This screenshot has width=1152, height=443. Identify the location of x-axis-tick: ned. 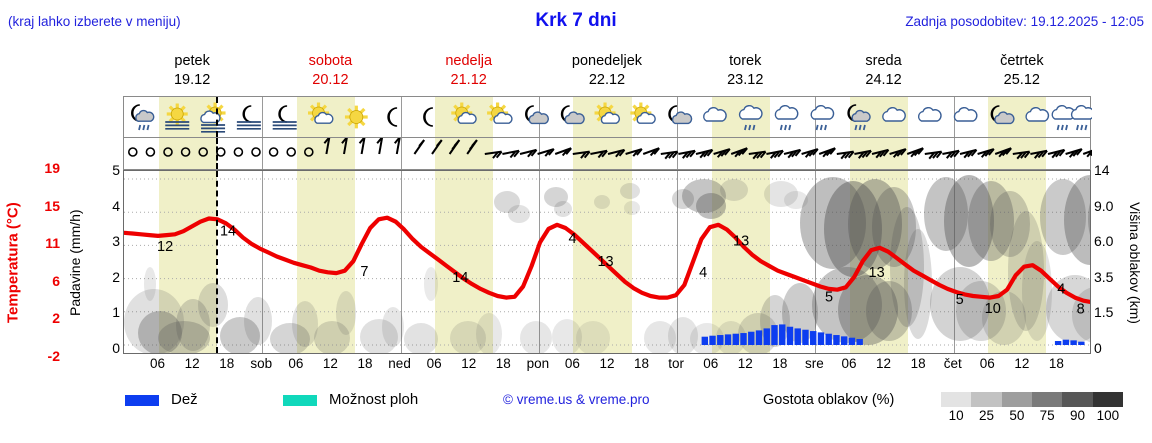
(399, 363).